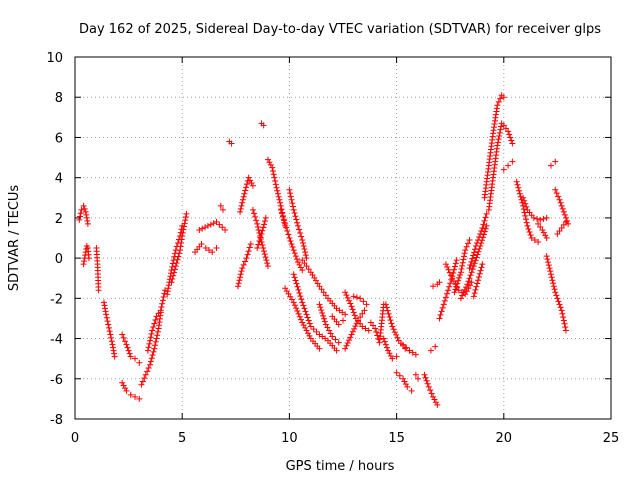 The width and height of the screenshot is (640, 480). Describe the element at coordinates (230, 142) in the screenshot. I see `series-arc14` at that location.